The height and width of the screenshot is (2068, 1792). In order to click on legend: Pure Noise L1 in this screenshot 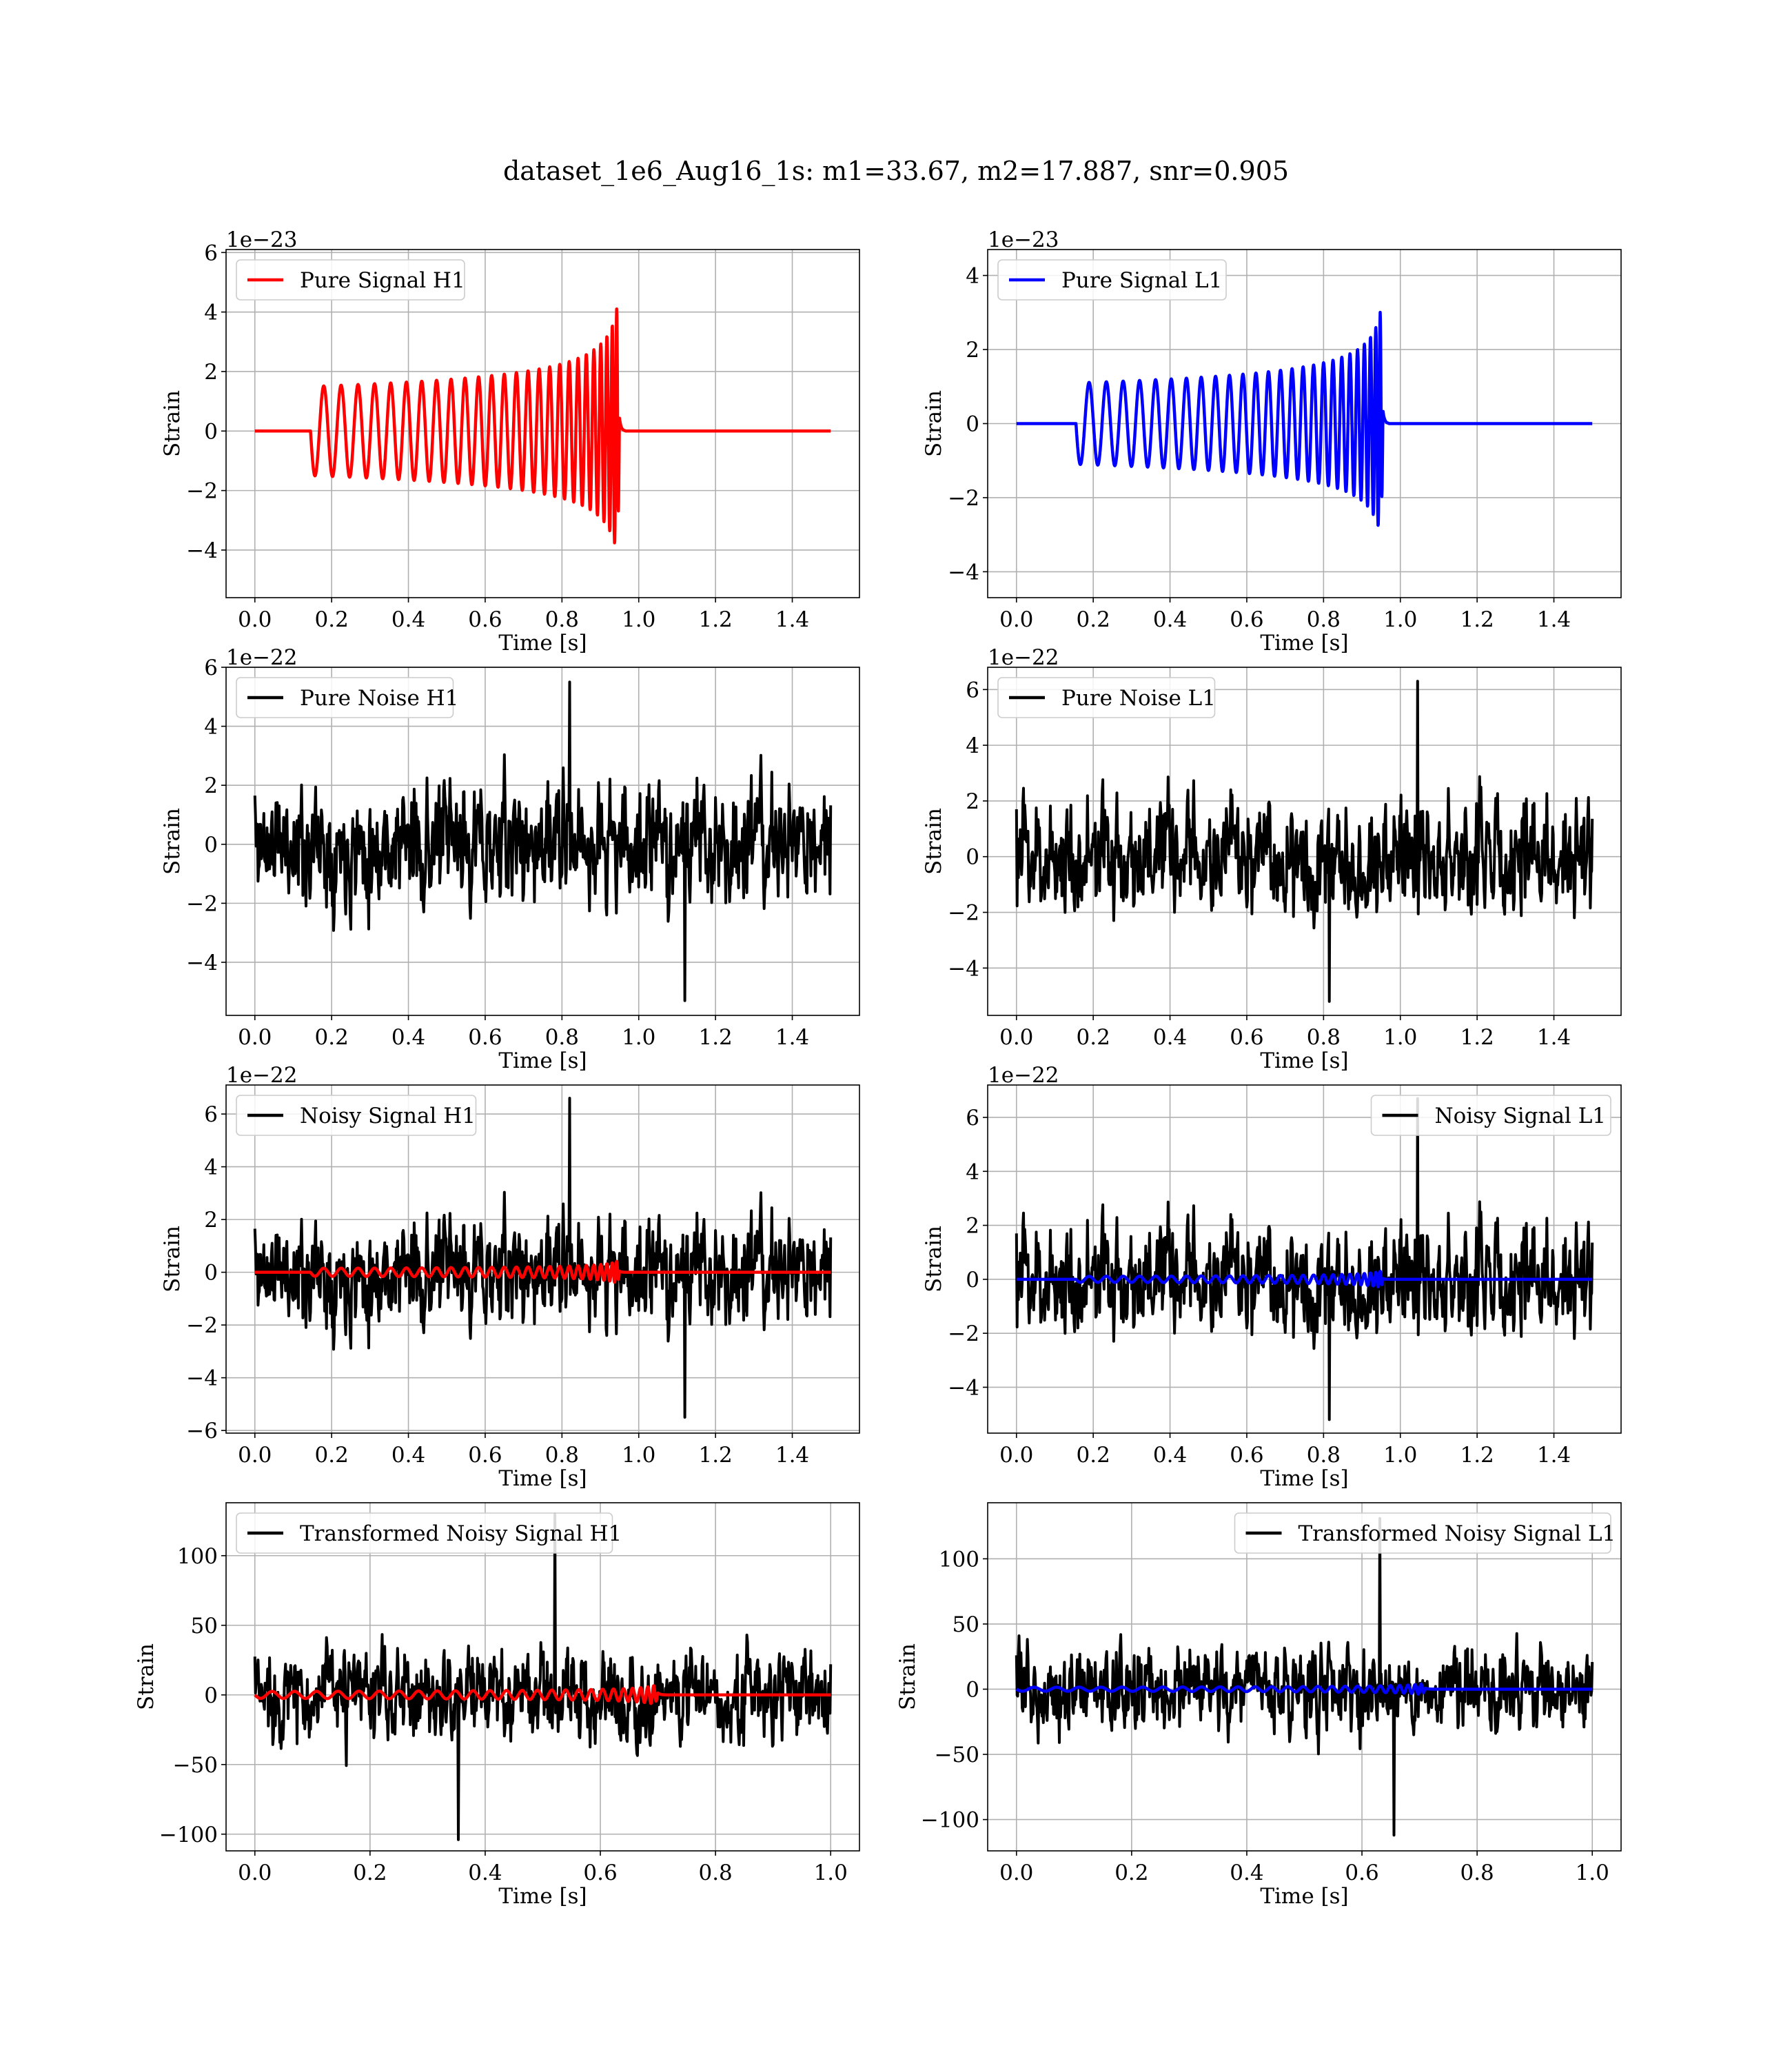, I will do `click(1106, 697)`.